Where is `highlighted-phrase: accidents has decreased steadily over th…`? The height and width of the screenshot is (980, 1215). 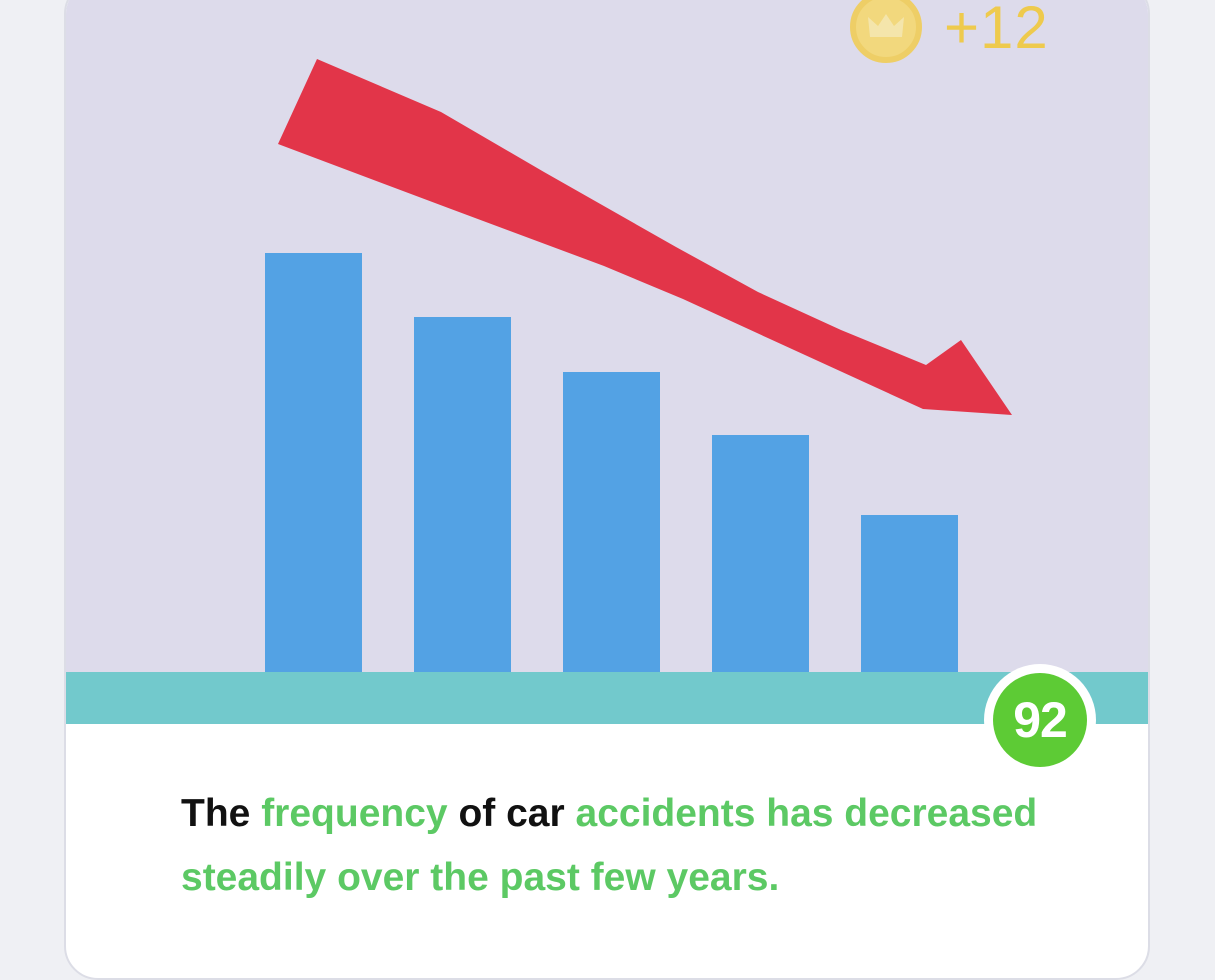 highlighted-phrase: accidents has decreased steadily over th… is located at coordinates (609, 845).